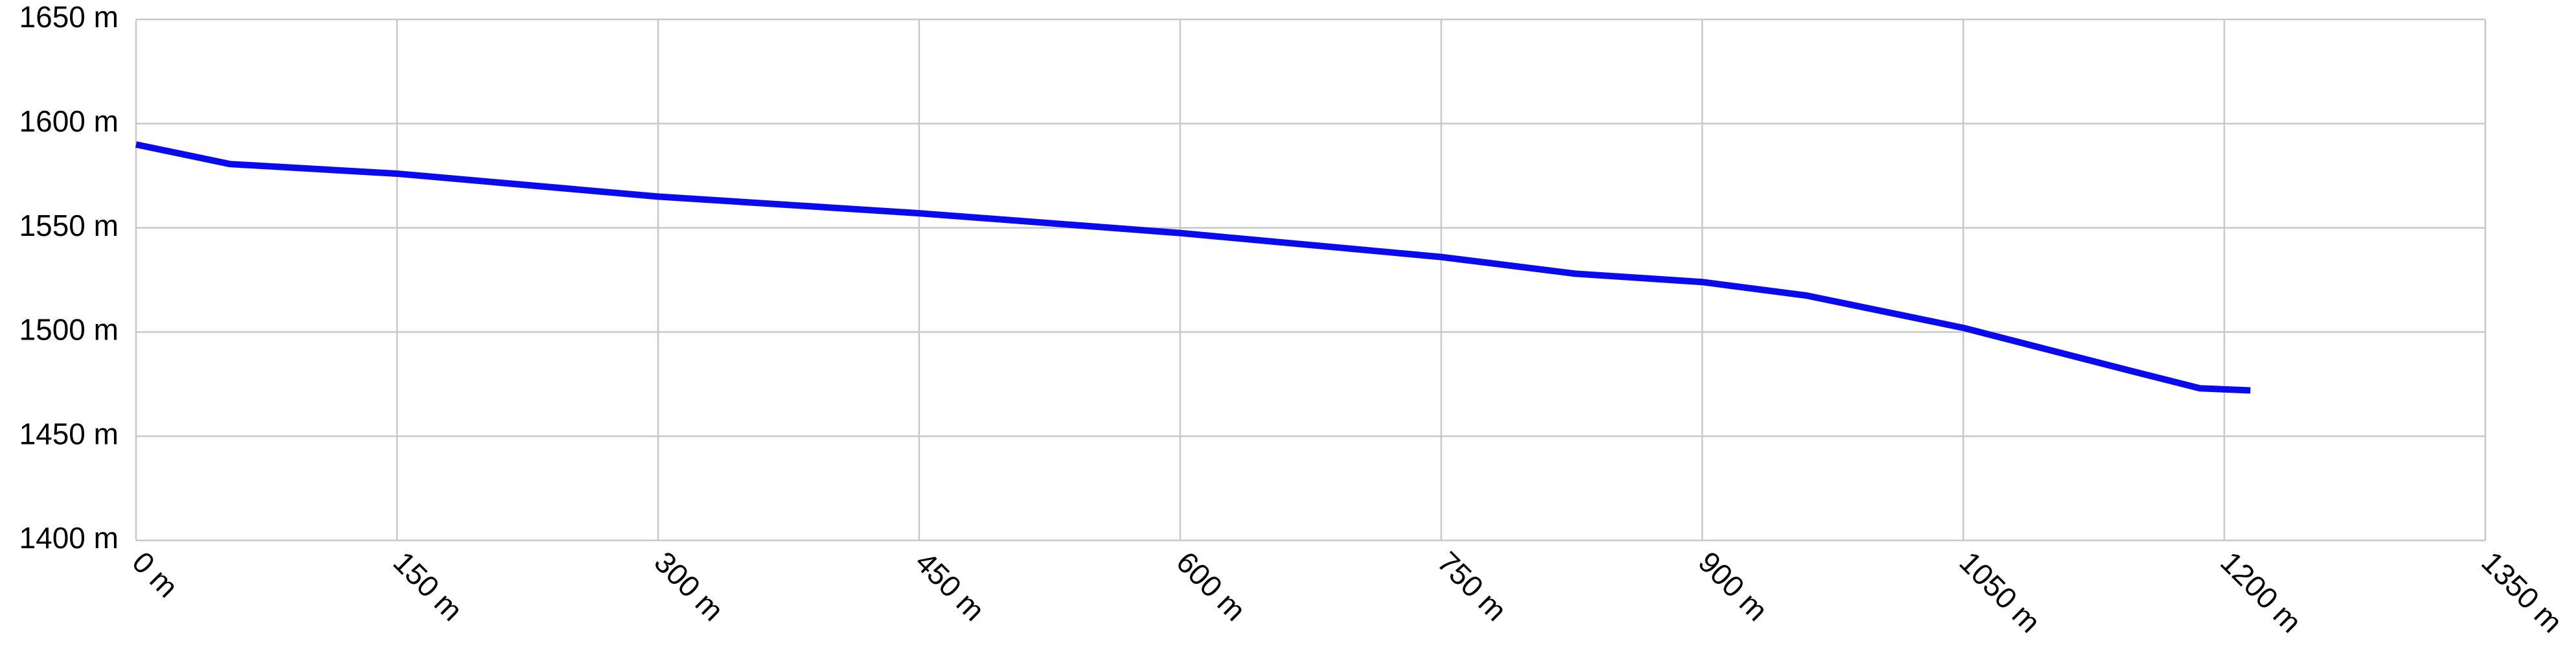  Describe the element at coordinates (69, 538) in the screenshot. I see `y-tick-label: 1400 m` at that location.